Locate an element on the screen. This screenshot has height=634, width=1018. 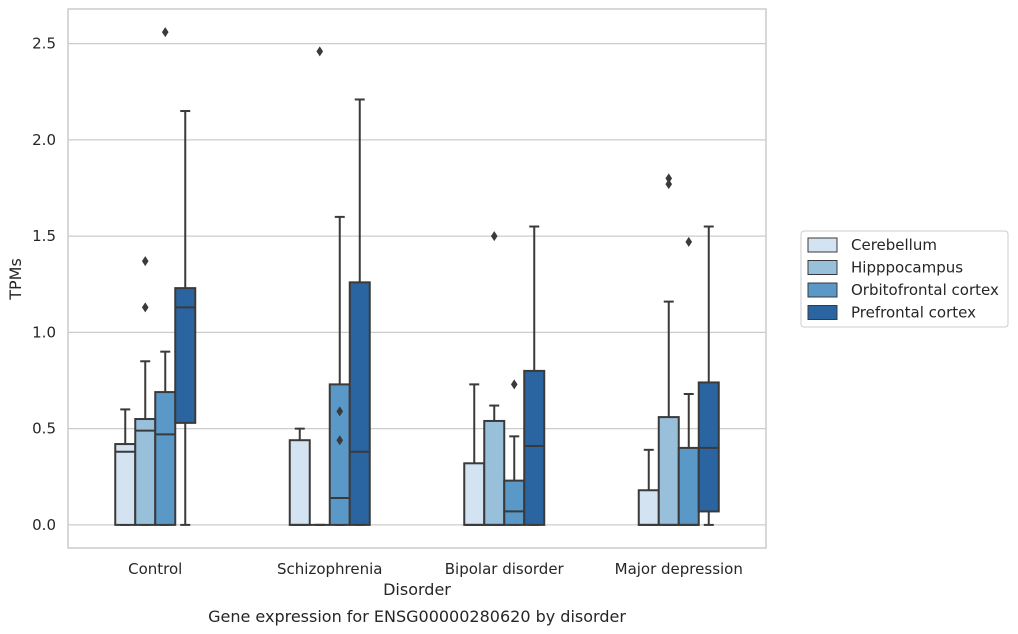
legend-label: Cerebellum is located at coordinates (894, 245).